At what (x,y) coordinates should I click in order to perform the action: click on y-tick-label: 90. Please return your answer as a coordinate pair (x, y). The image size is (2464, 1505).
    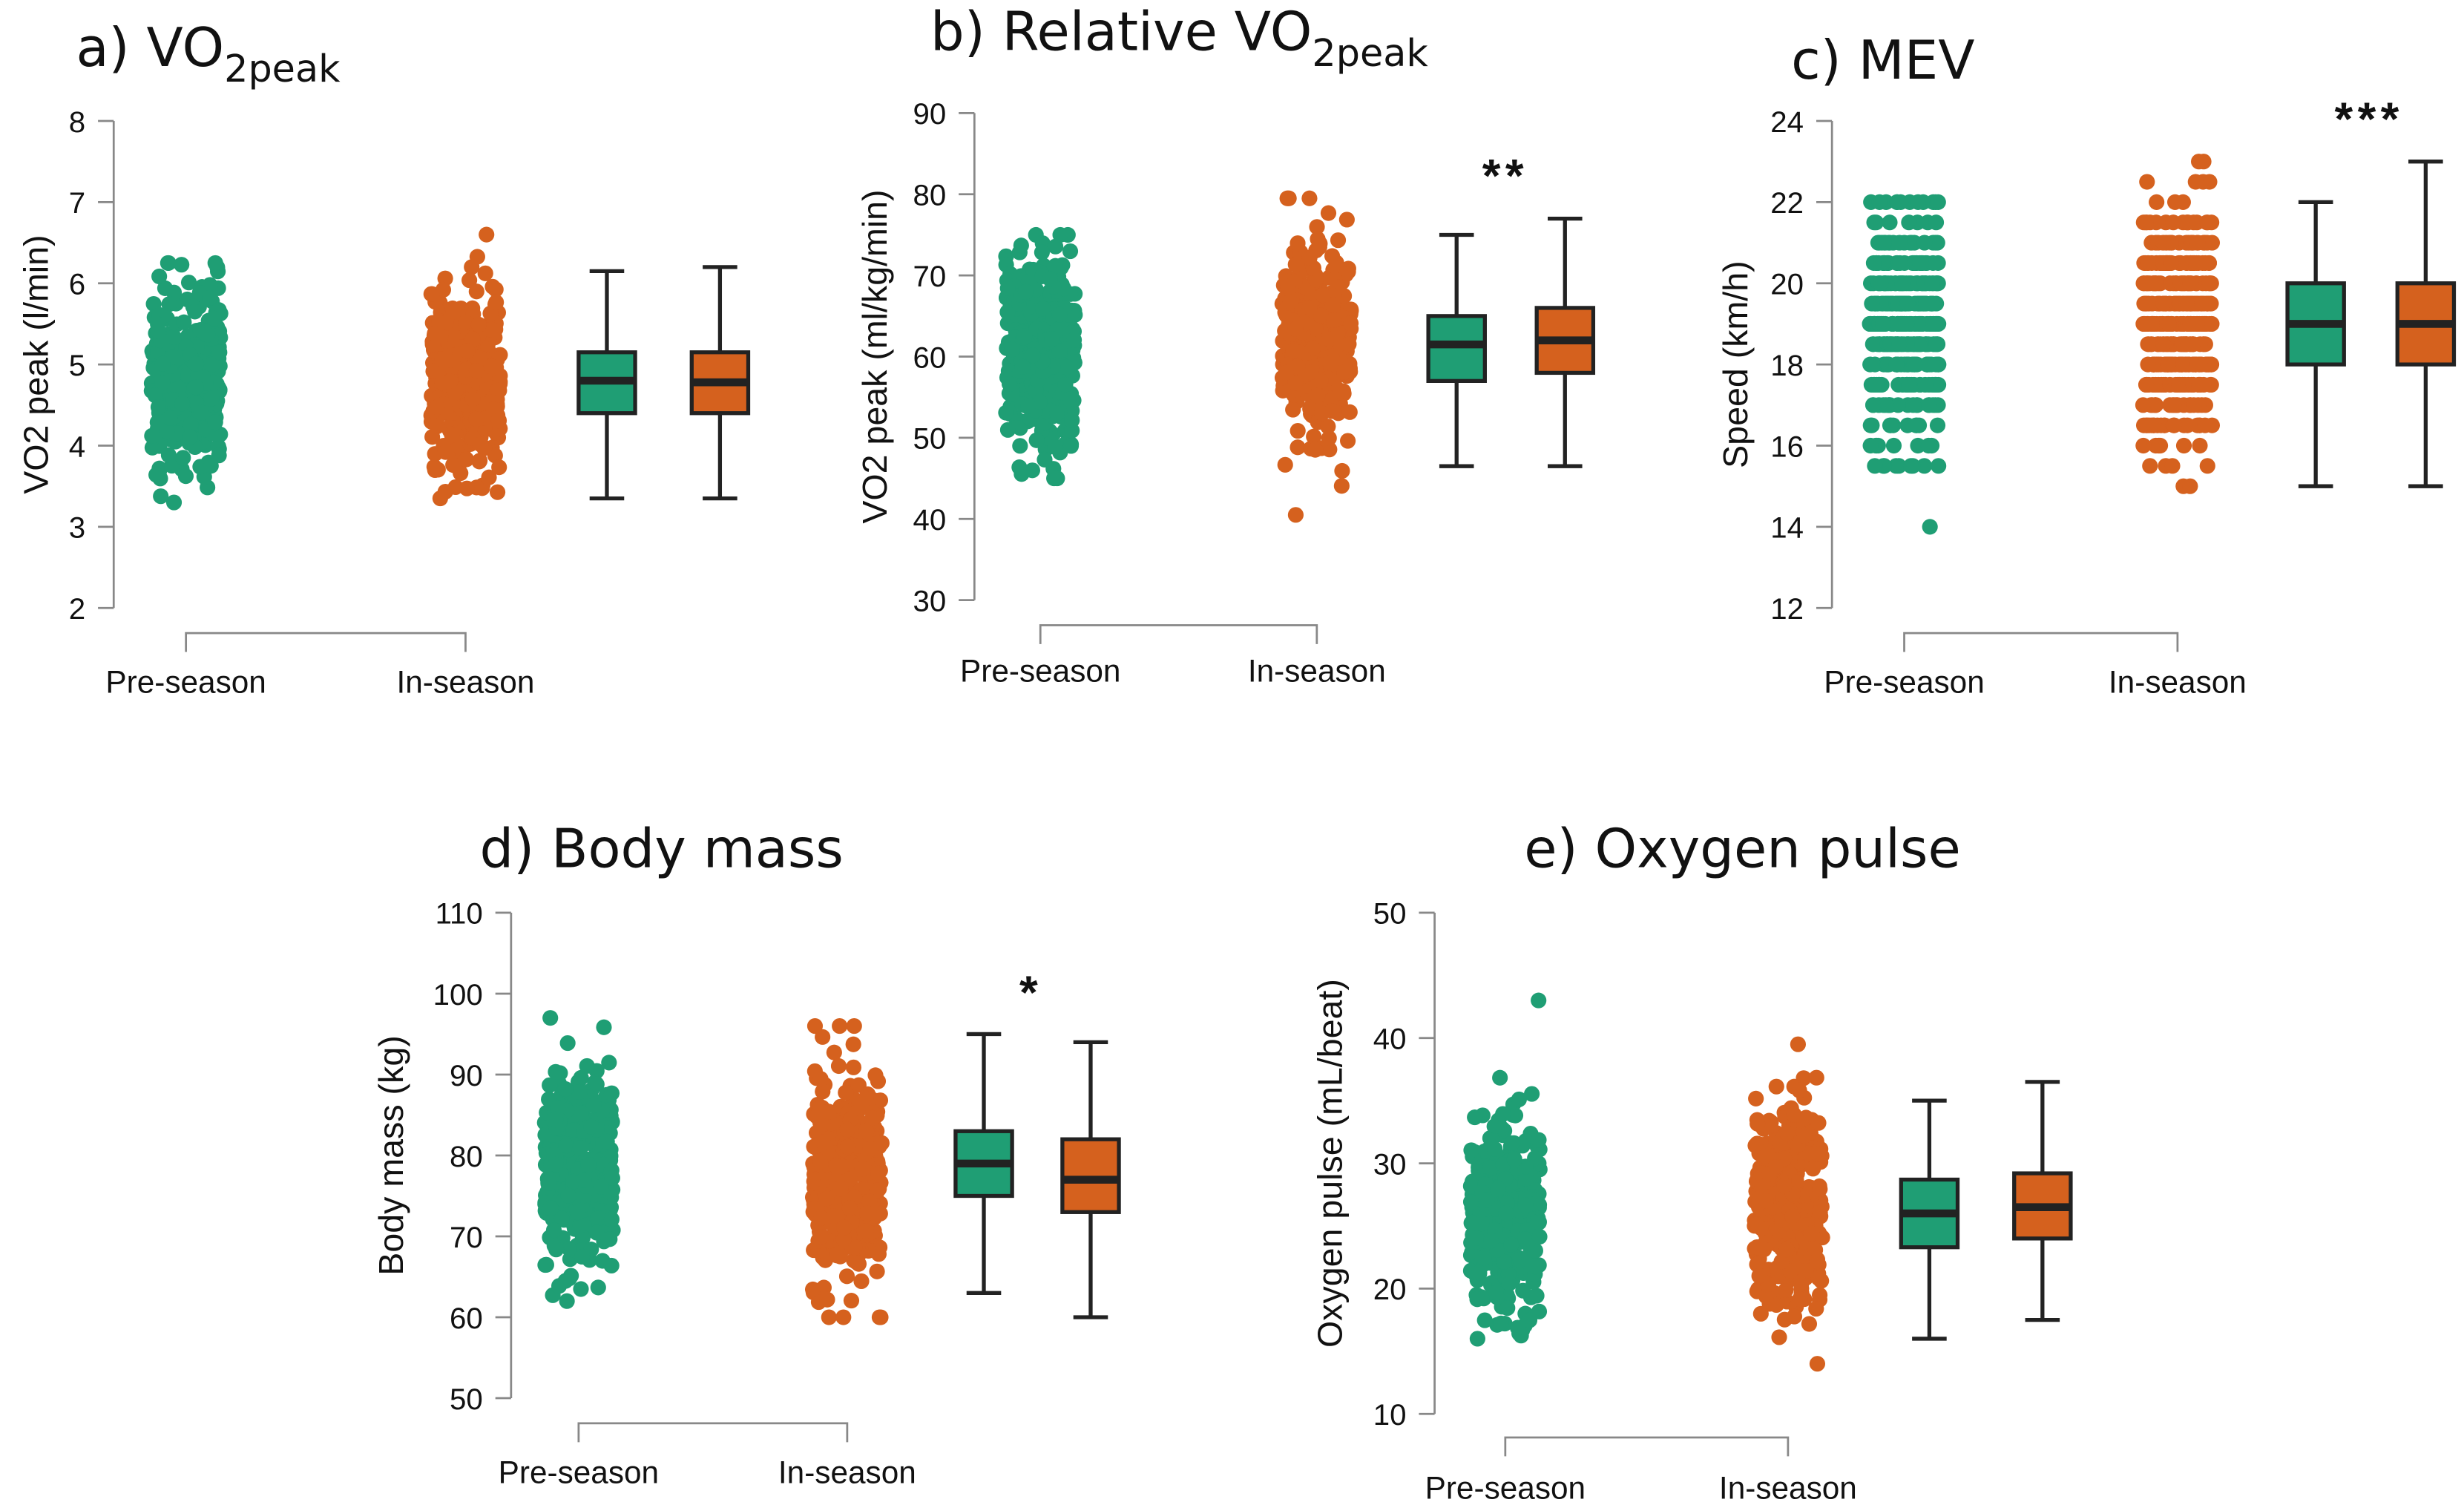
    Looking at the image, I should click on (466, 1075).